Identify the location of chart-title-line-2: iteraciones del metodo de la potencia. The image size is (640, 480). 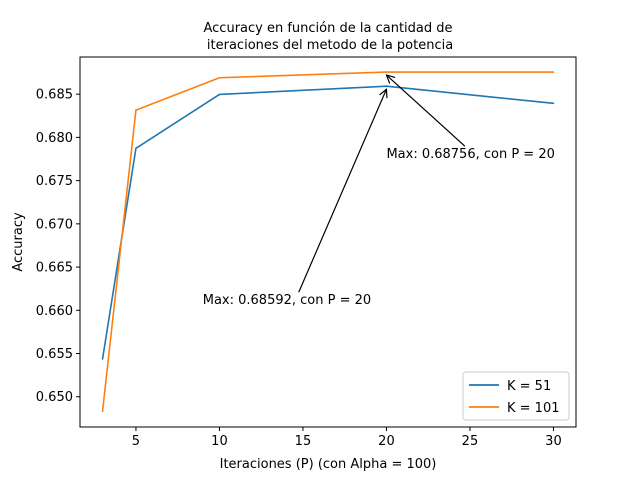
(328, 45).